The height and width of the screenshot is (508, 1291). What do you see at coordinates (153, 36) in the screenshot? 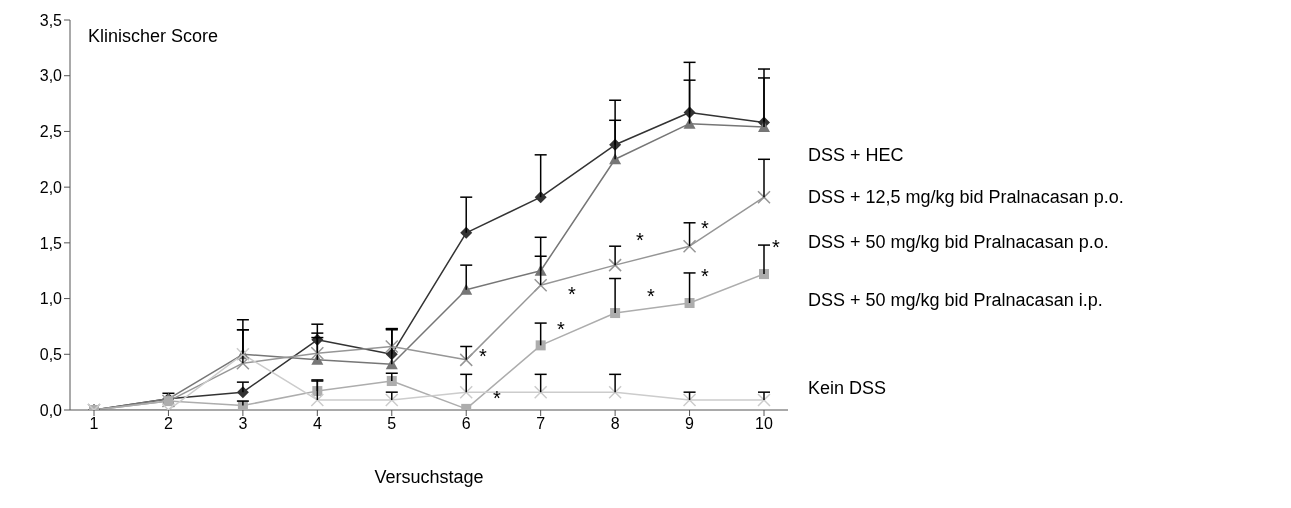
I see `y-axis-title: Klinischer Score` at bounding box center [153, 36].